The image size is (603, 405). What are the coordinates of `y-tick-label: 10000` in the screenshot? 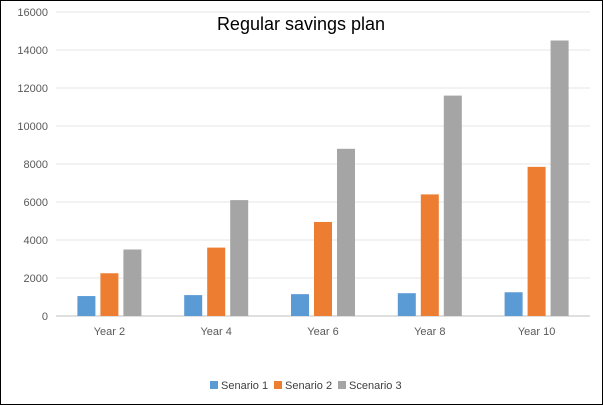 It's located at (32, 127).